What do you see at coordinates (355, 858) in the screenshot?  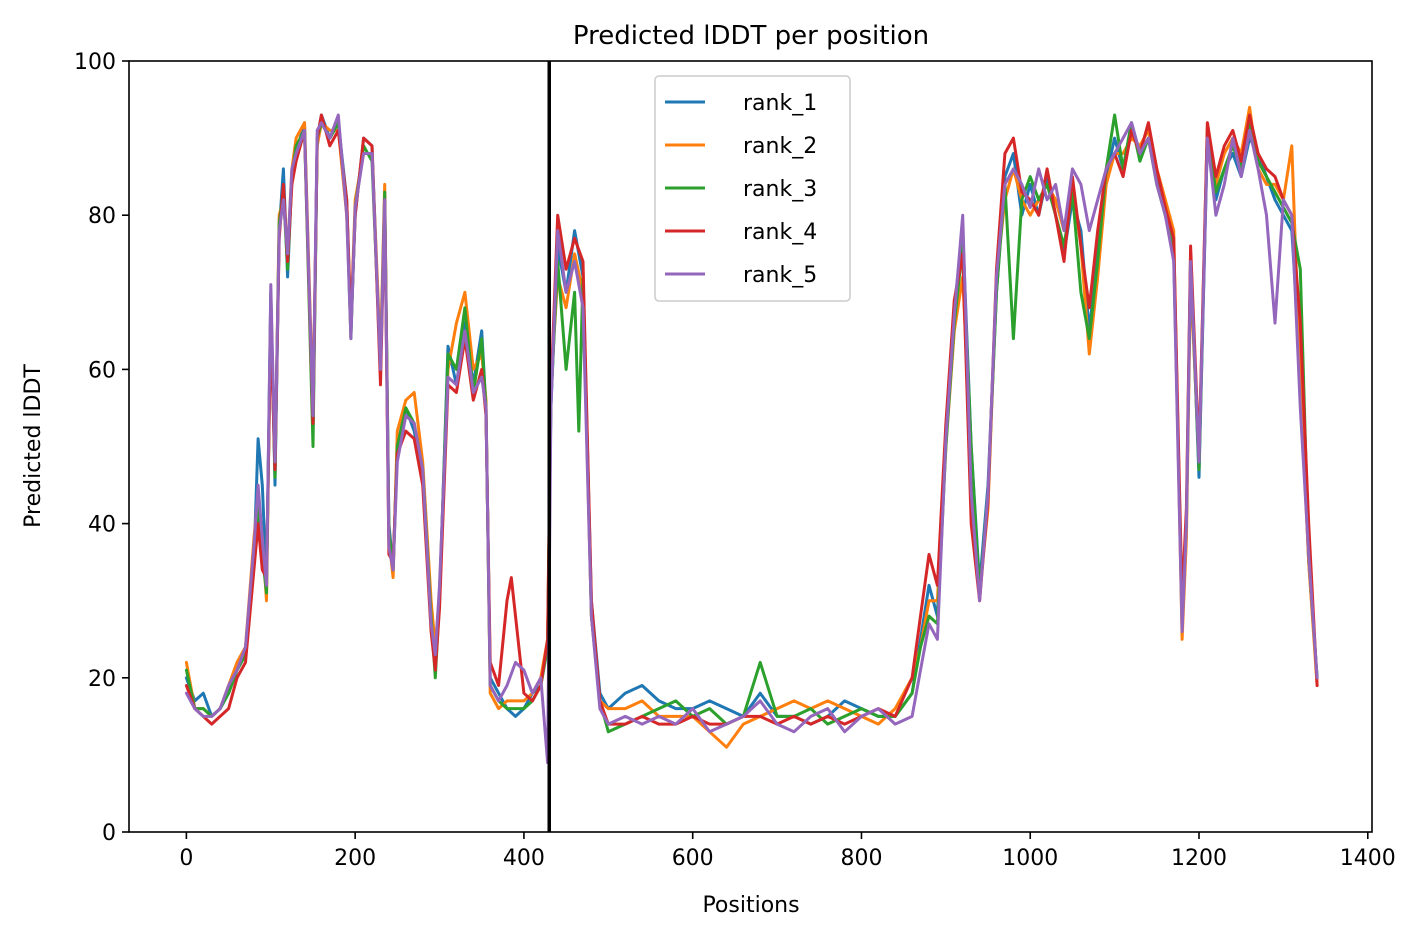 I see `x-tick-label: 200` at bounding box center [355, 858].